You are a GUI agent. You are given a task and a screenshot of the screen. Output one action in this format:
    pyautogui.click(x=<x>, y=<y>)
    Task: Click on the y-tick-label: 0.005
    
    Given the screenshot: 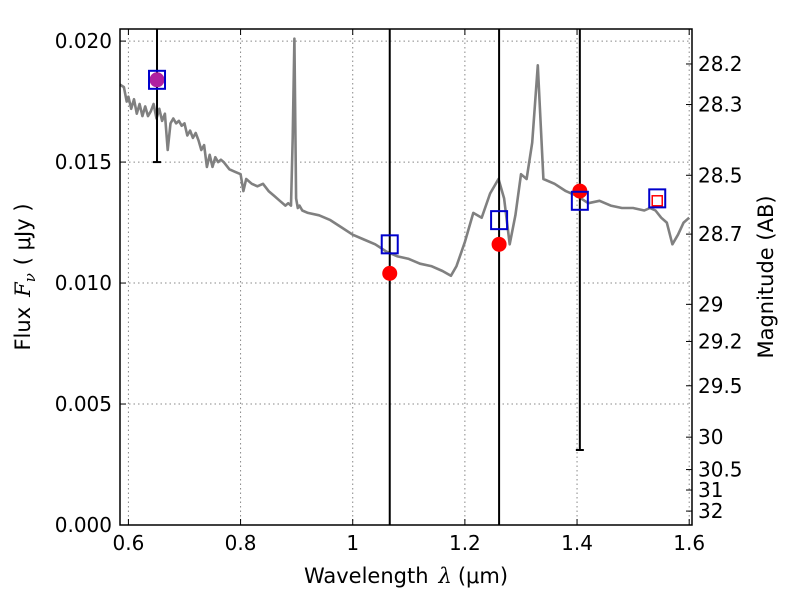 What is the action you would take?
    pyautogui.click(x=83, y=404)
    